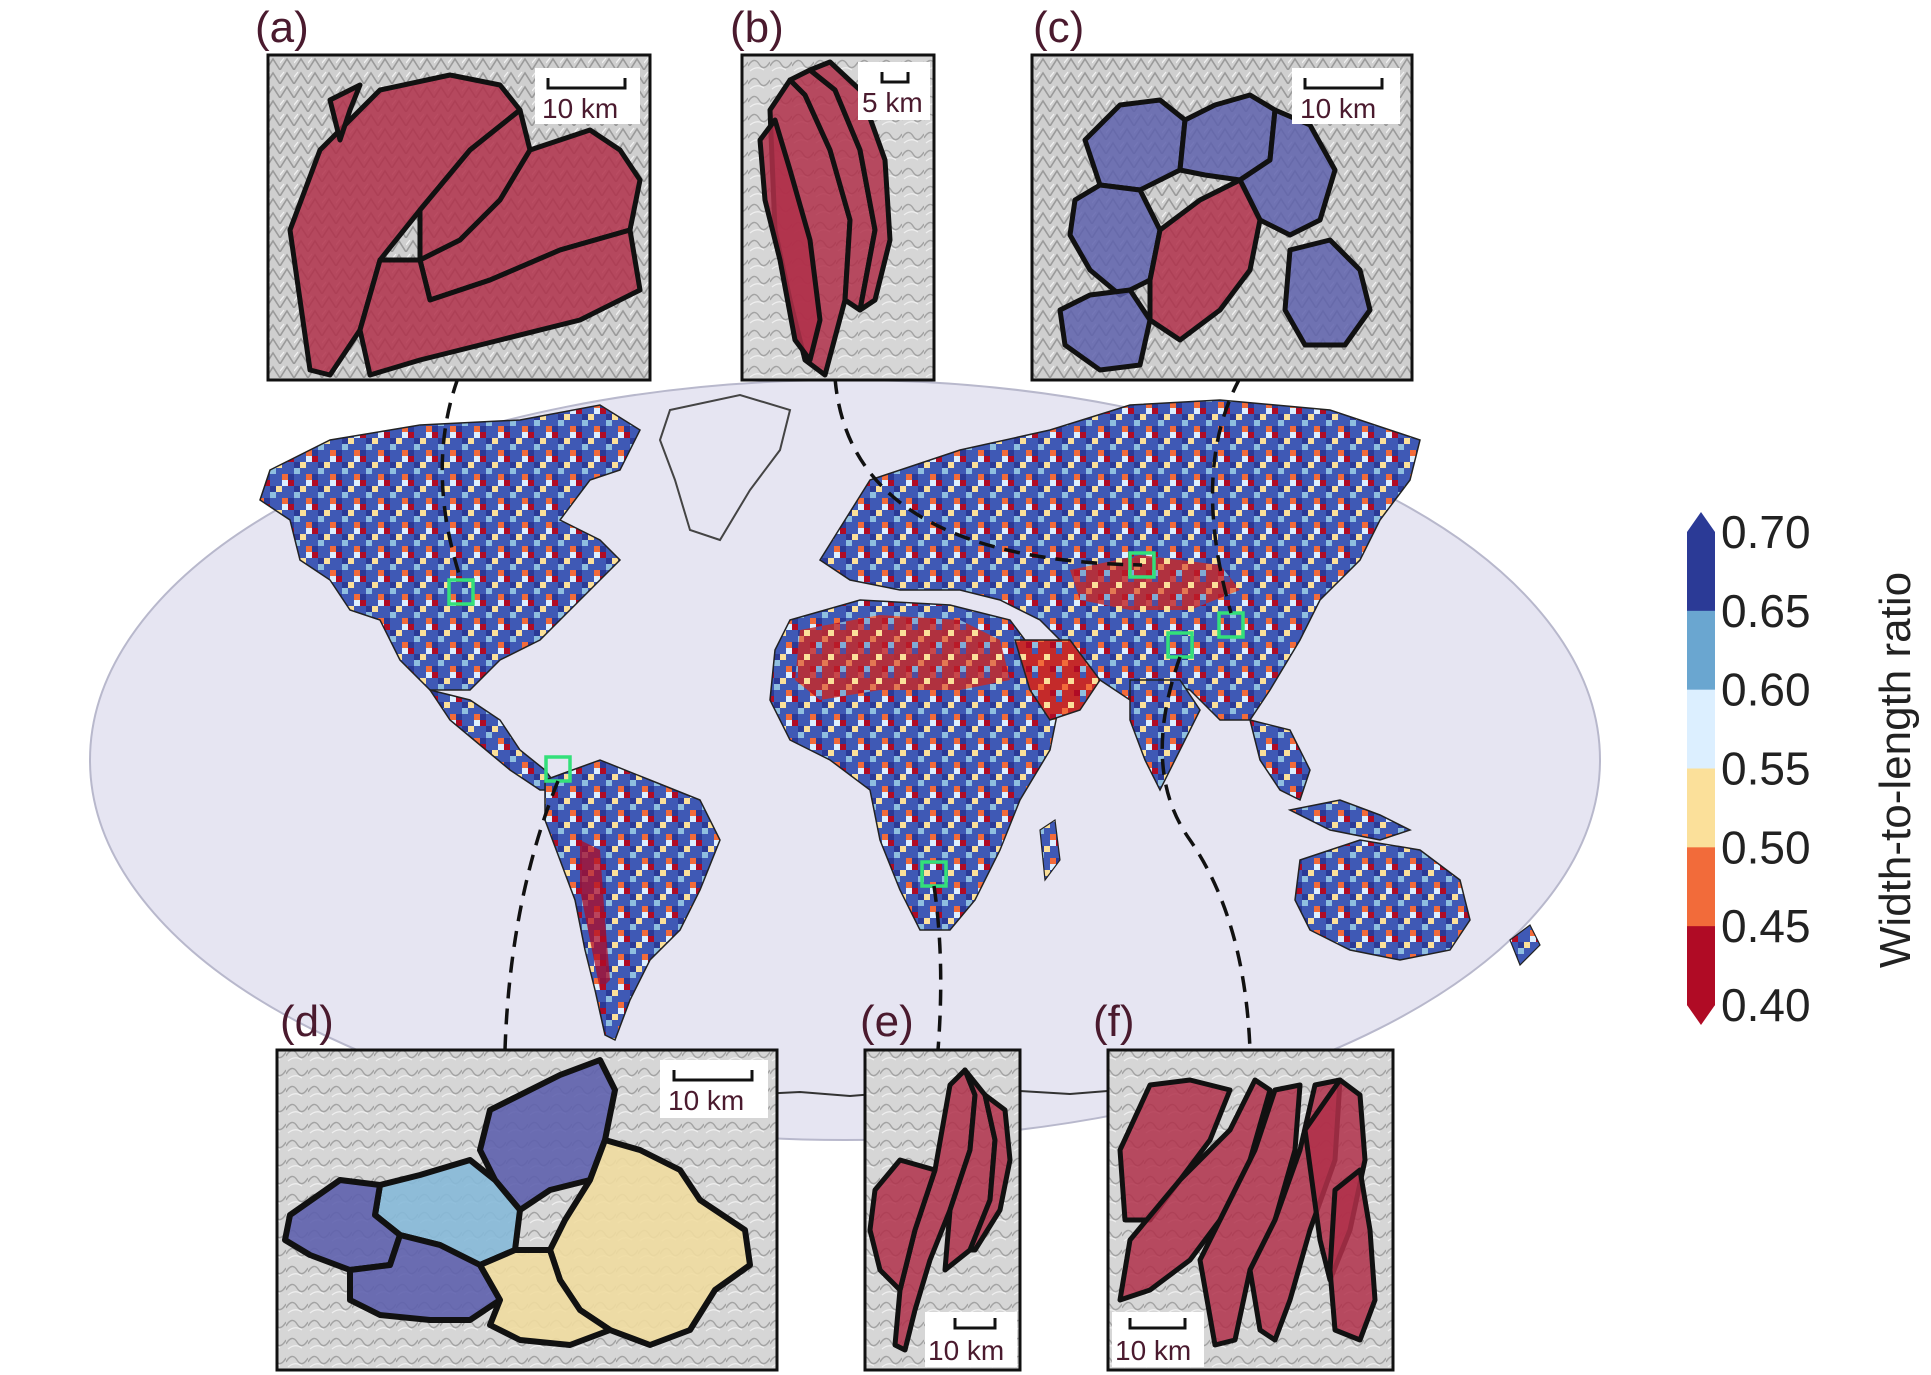  What do you see at coordinates (895, 78) in the screenshot?
I see `panel-b-scalebar` at bounding box center [895, 78].